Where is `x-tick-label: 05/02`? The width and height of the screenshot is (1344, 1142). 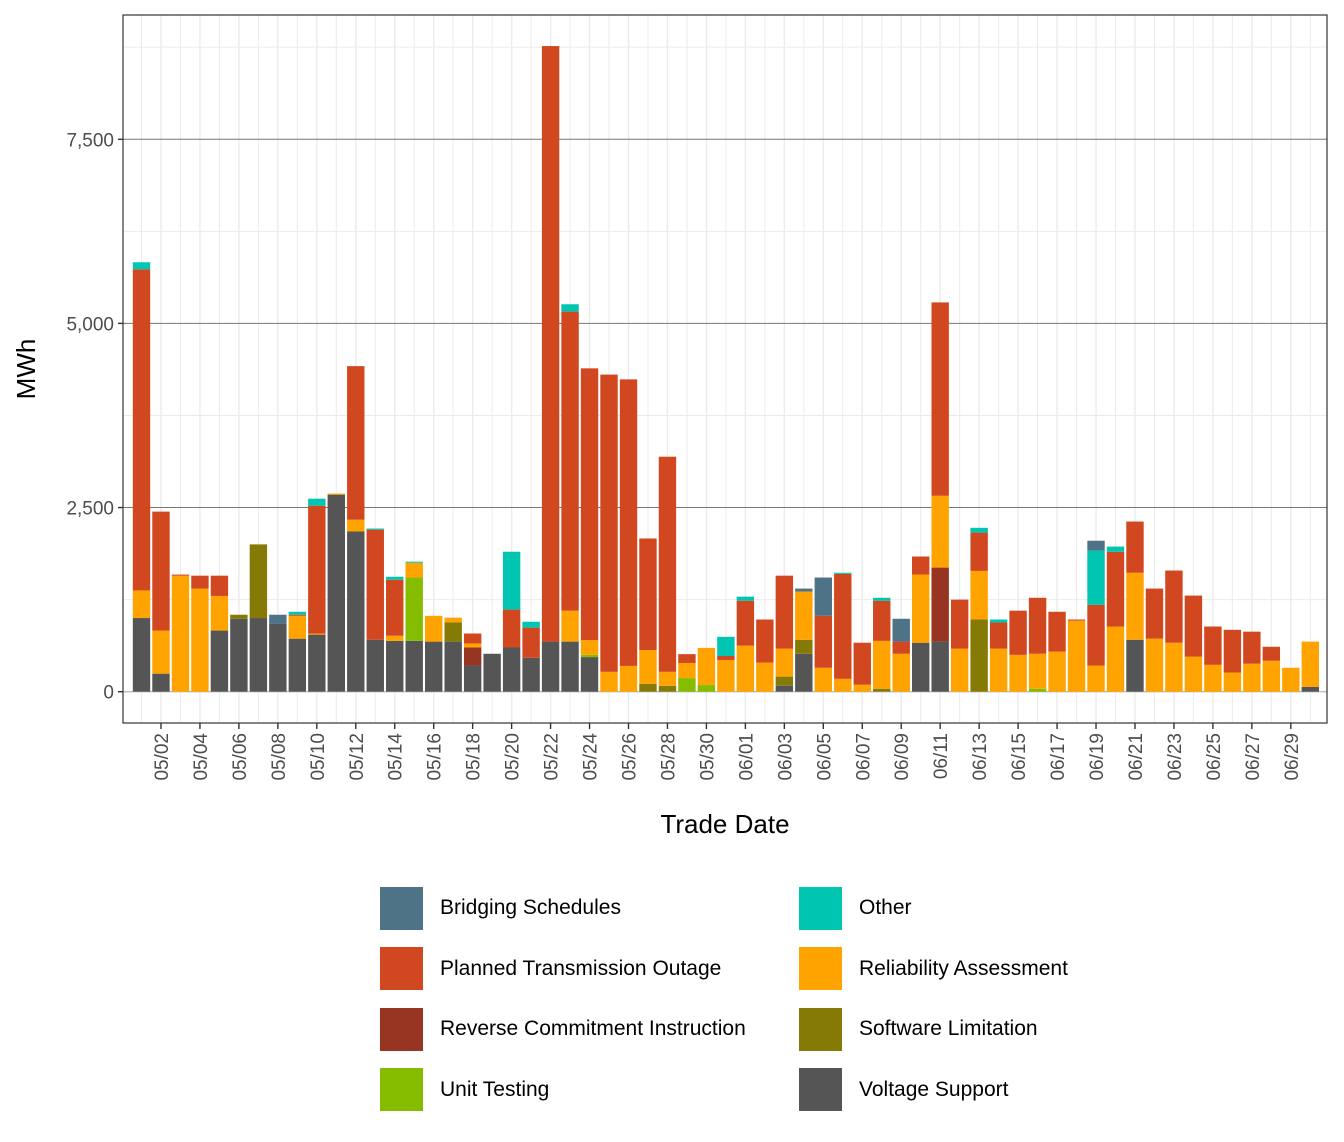 x-tick-label: 05/02 is located at coordinates (162, 757).